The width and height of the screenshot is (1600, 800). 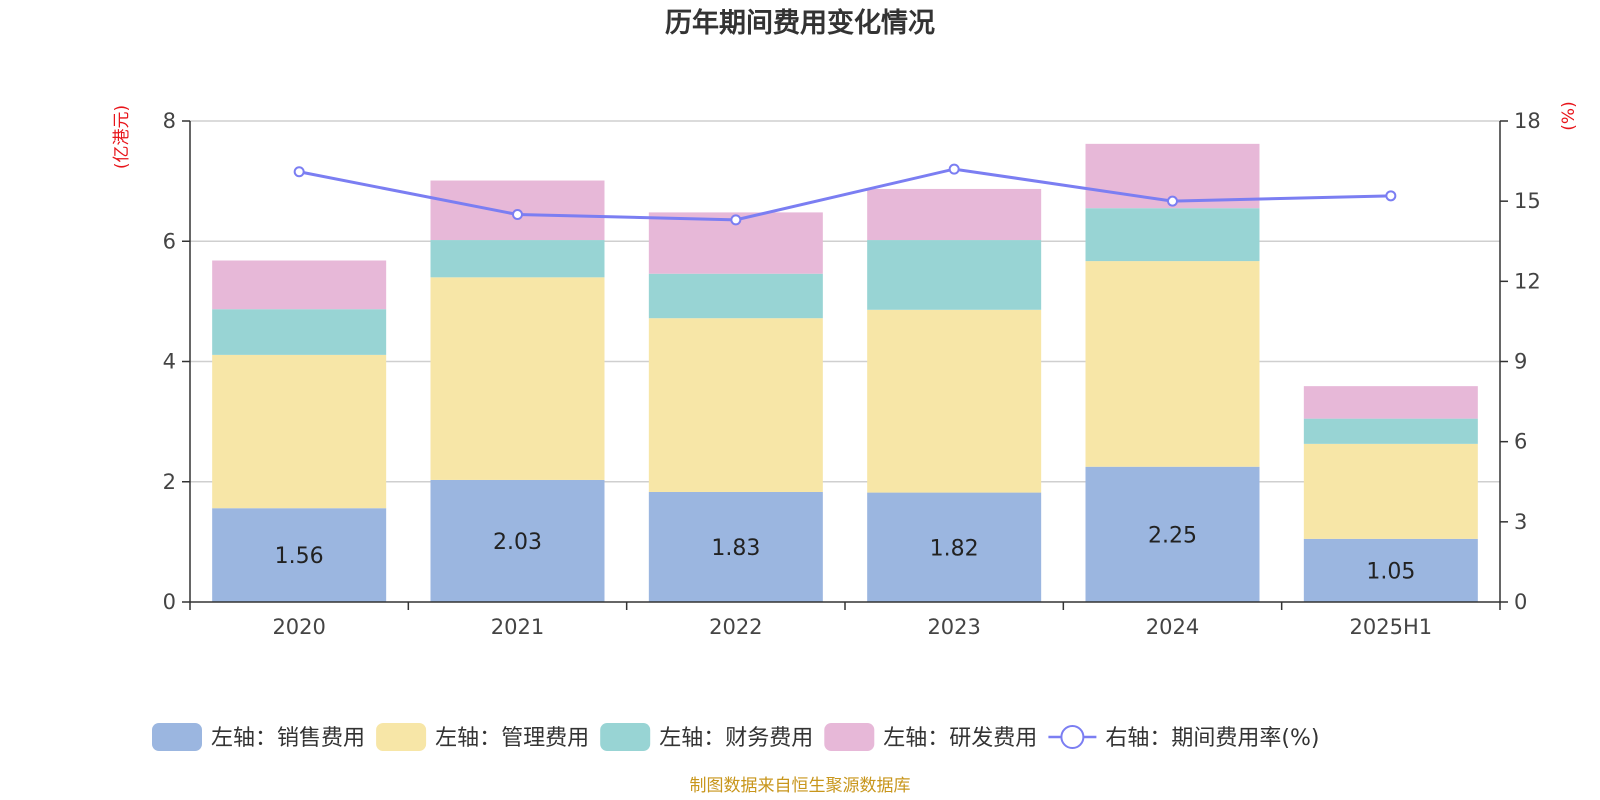 What do you see at coordinates (1527, 201) in the screenshot?
I see `right-tick-label: 15` at bounding box center [1527, 201].